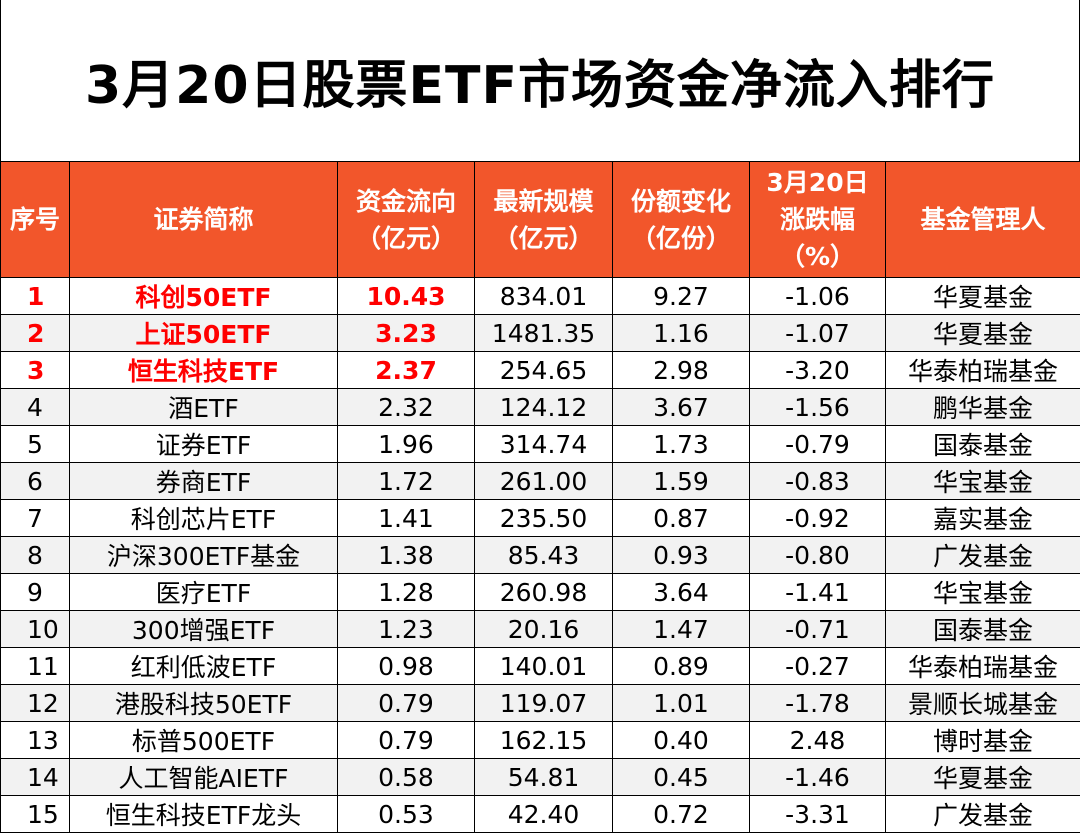  What do you see at coordinates (406, 666) in the screenshot?
I see `flow-cell: 0.98` at bounding box center [406, 666].